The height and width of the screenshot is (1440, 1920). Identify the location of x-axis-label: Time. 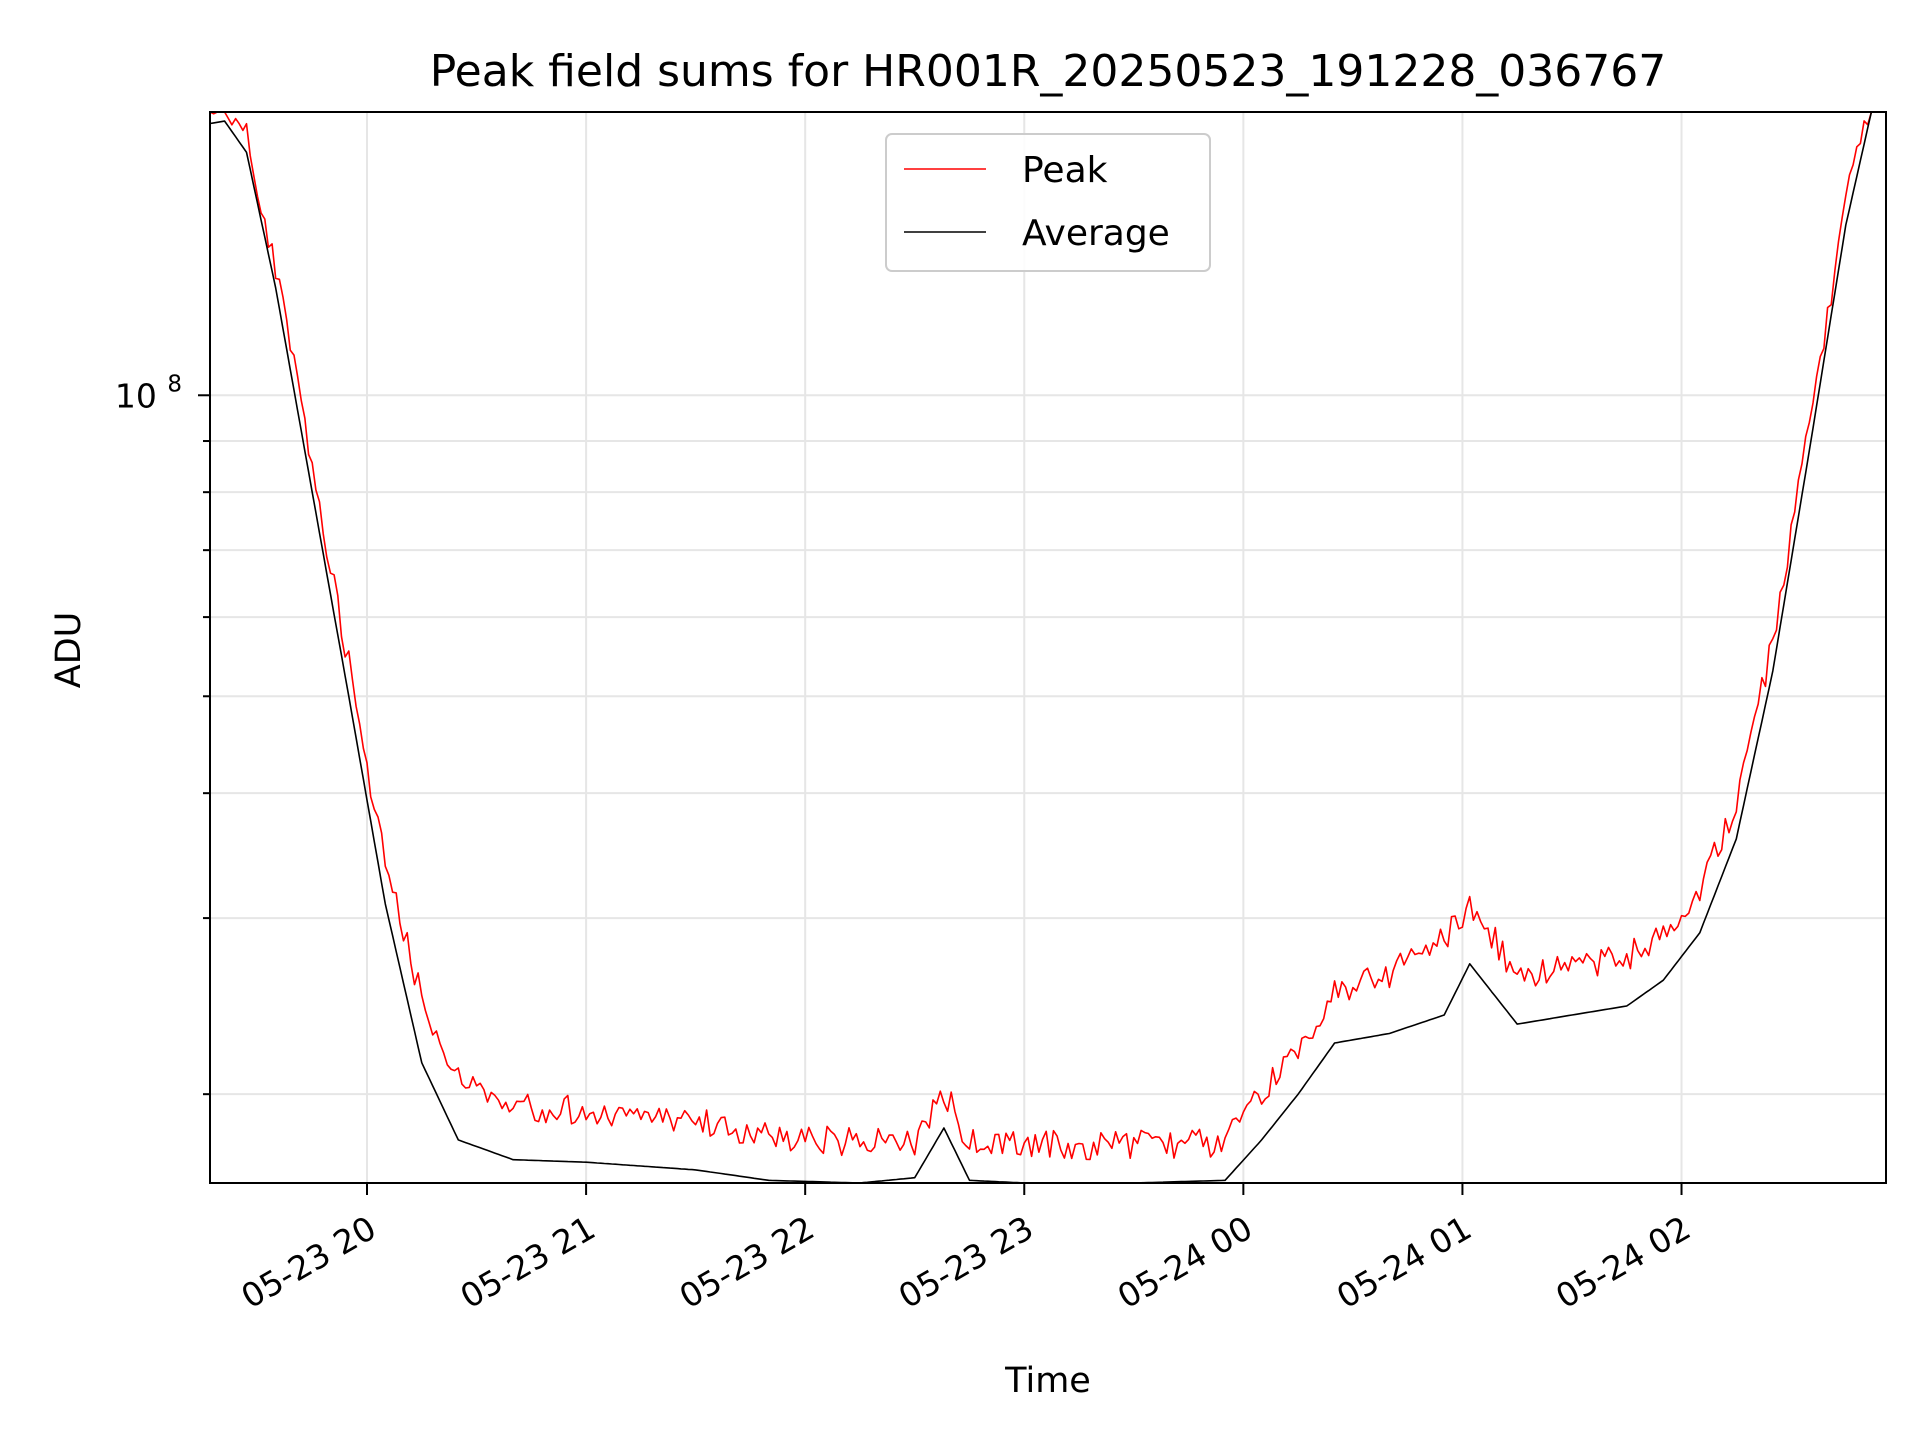
(1047, 1381).